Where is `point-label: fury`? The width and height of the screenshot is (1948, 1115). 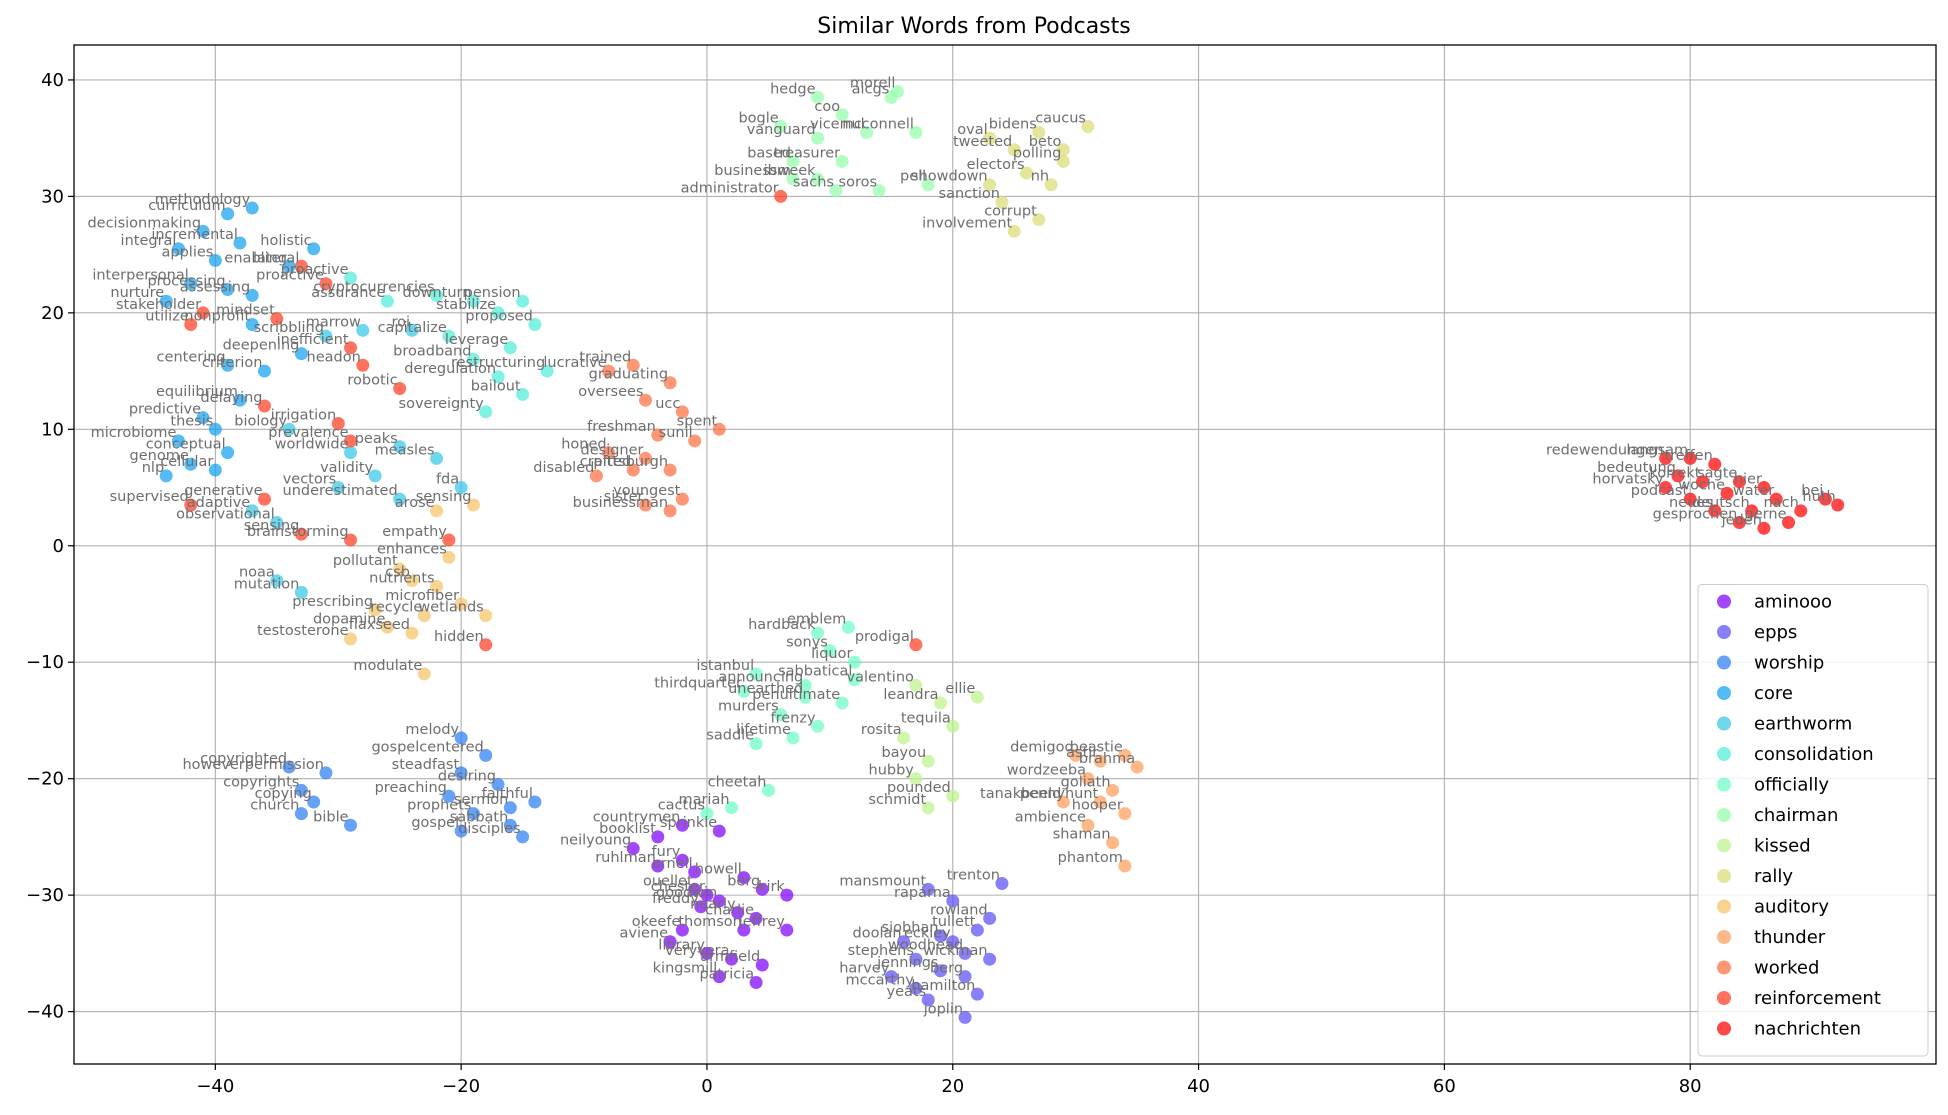
point-label: fury is located at coordinates (666, 852).